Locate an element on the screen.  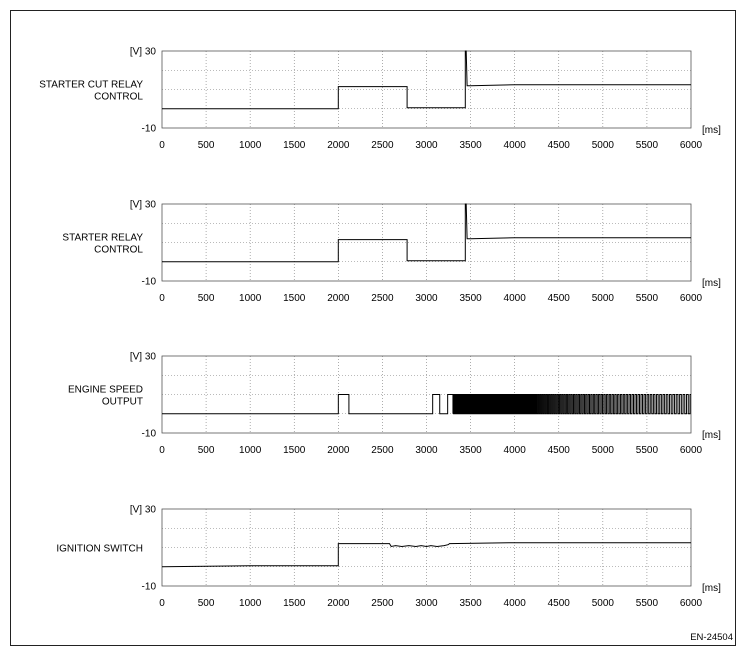
signal-label: STARTER RELAY is located at coordinates (102, 238).